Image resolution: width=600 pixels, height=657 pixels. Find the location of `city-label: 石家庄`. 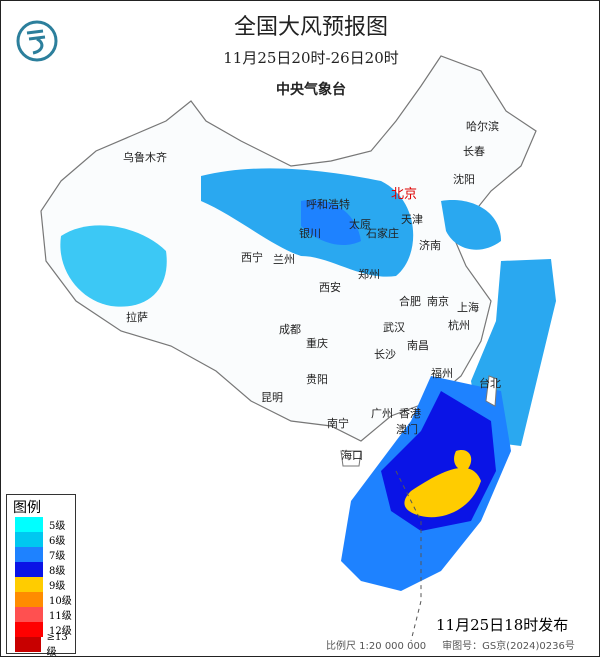

city-label: 石家庄 is located at coordinates (382, 233).